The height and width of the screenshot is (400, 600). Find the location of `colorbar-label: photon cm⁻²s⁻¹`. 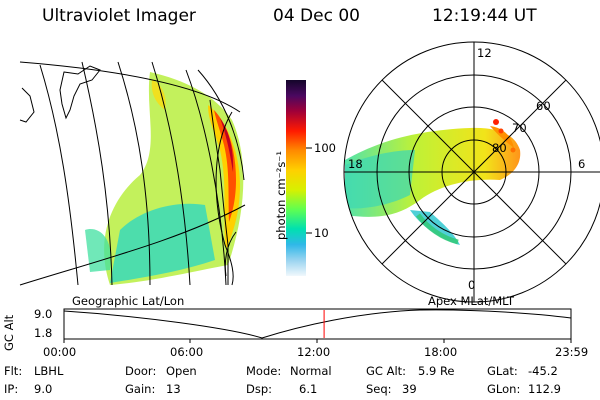

colorbar-label: photon cm⁻²s⁻¹ is located at coordinates (281, 195).